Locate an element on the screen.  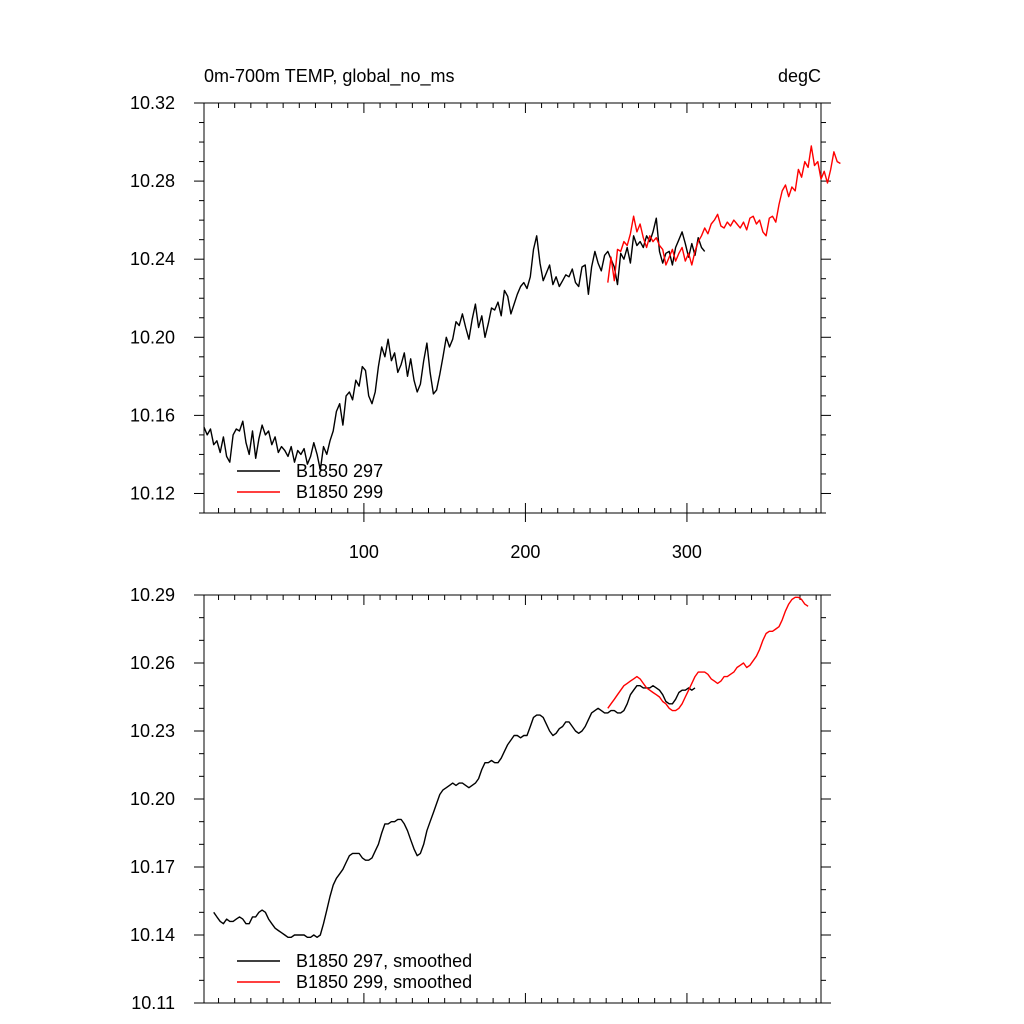
y-tick-label: 10.16 is located at coordinates (152, 415).